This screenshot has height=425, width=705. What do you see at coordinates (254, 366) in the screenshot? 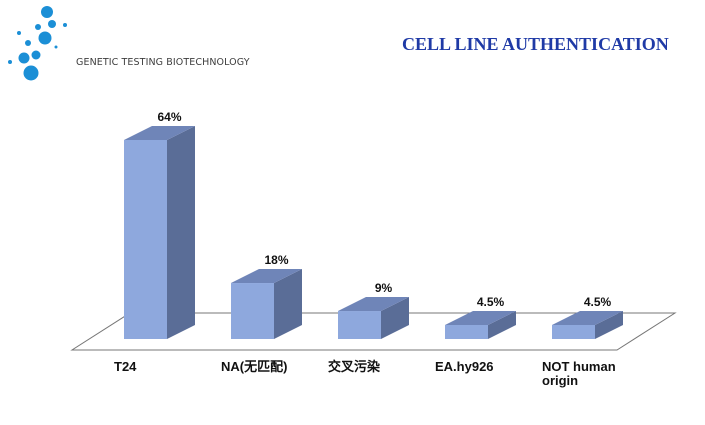
I see `category-label: NA(无匹配)` at bounding box center [254, 366].